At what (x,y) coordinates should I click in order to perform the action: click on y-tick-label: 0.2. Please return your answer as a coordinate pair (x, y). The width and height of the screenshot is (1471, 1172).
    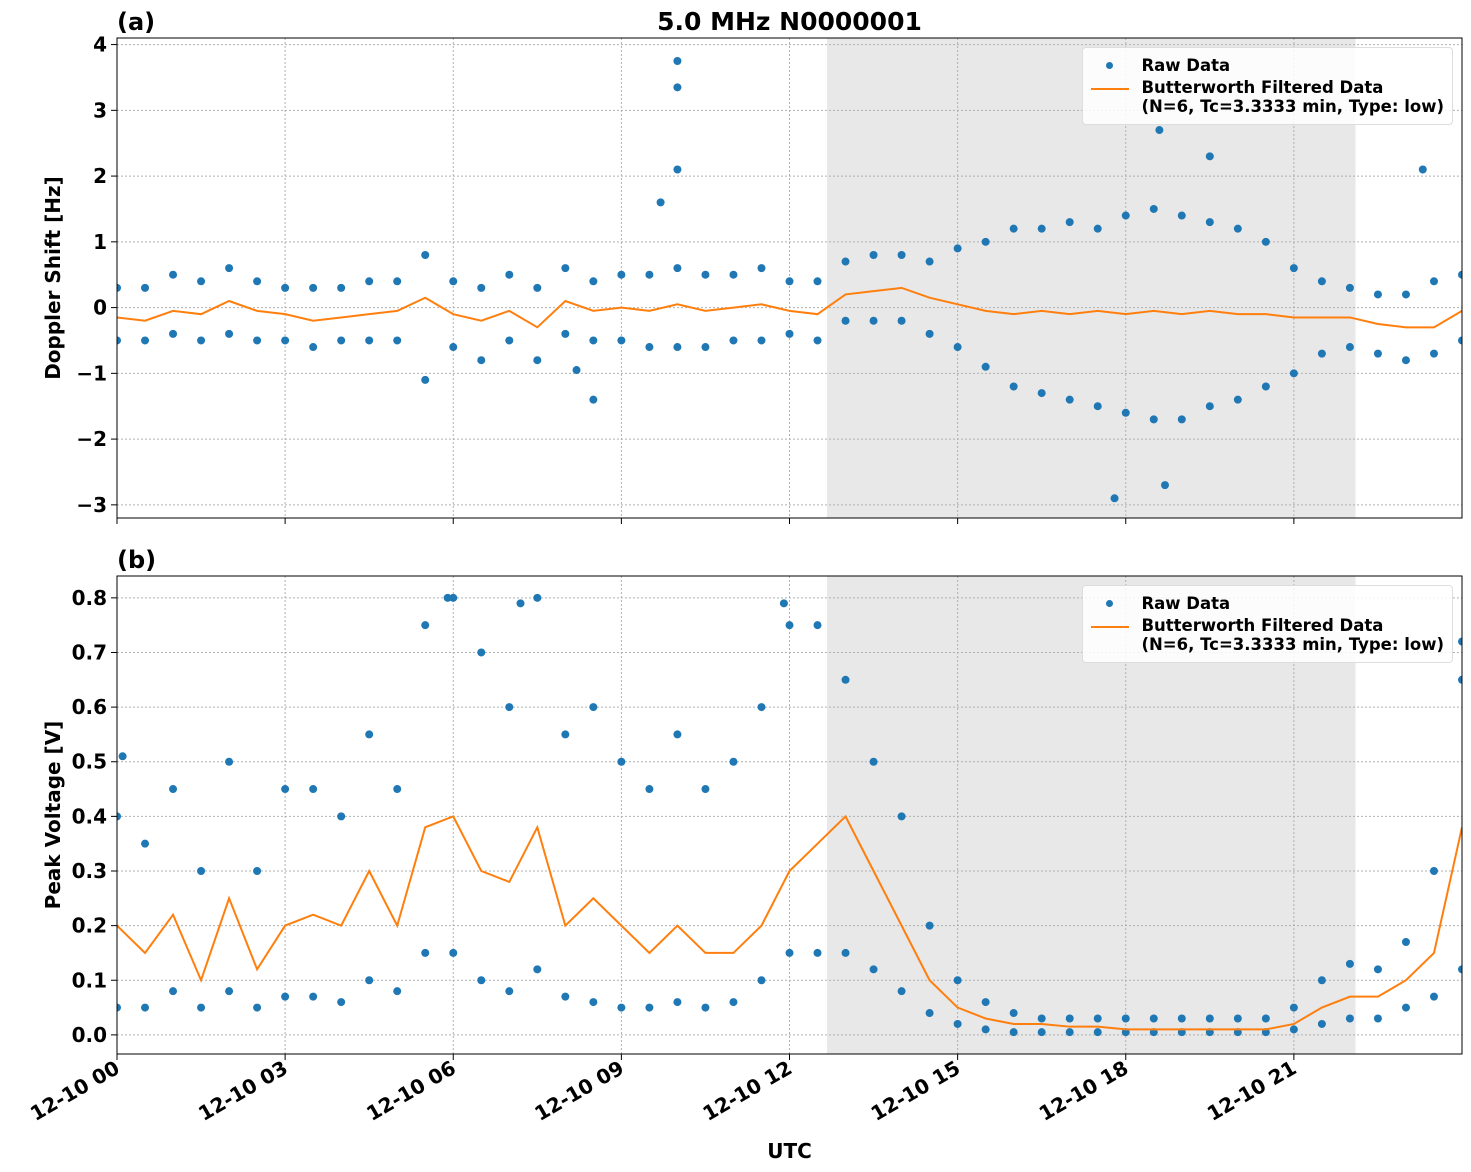
    Looking at the image, I should click on (89, 926).